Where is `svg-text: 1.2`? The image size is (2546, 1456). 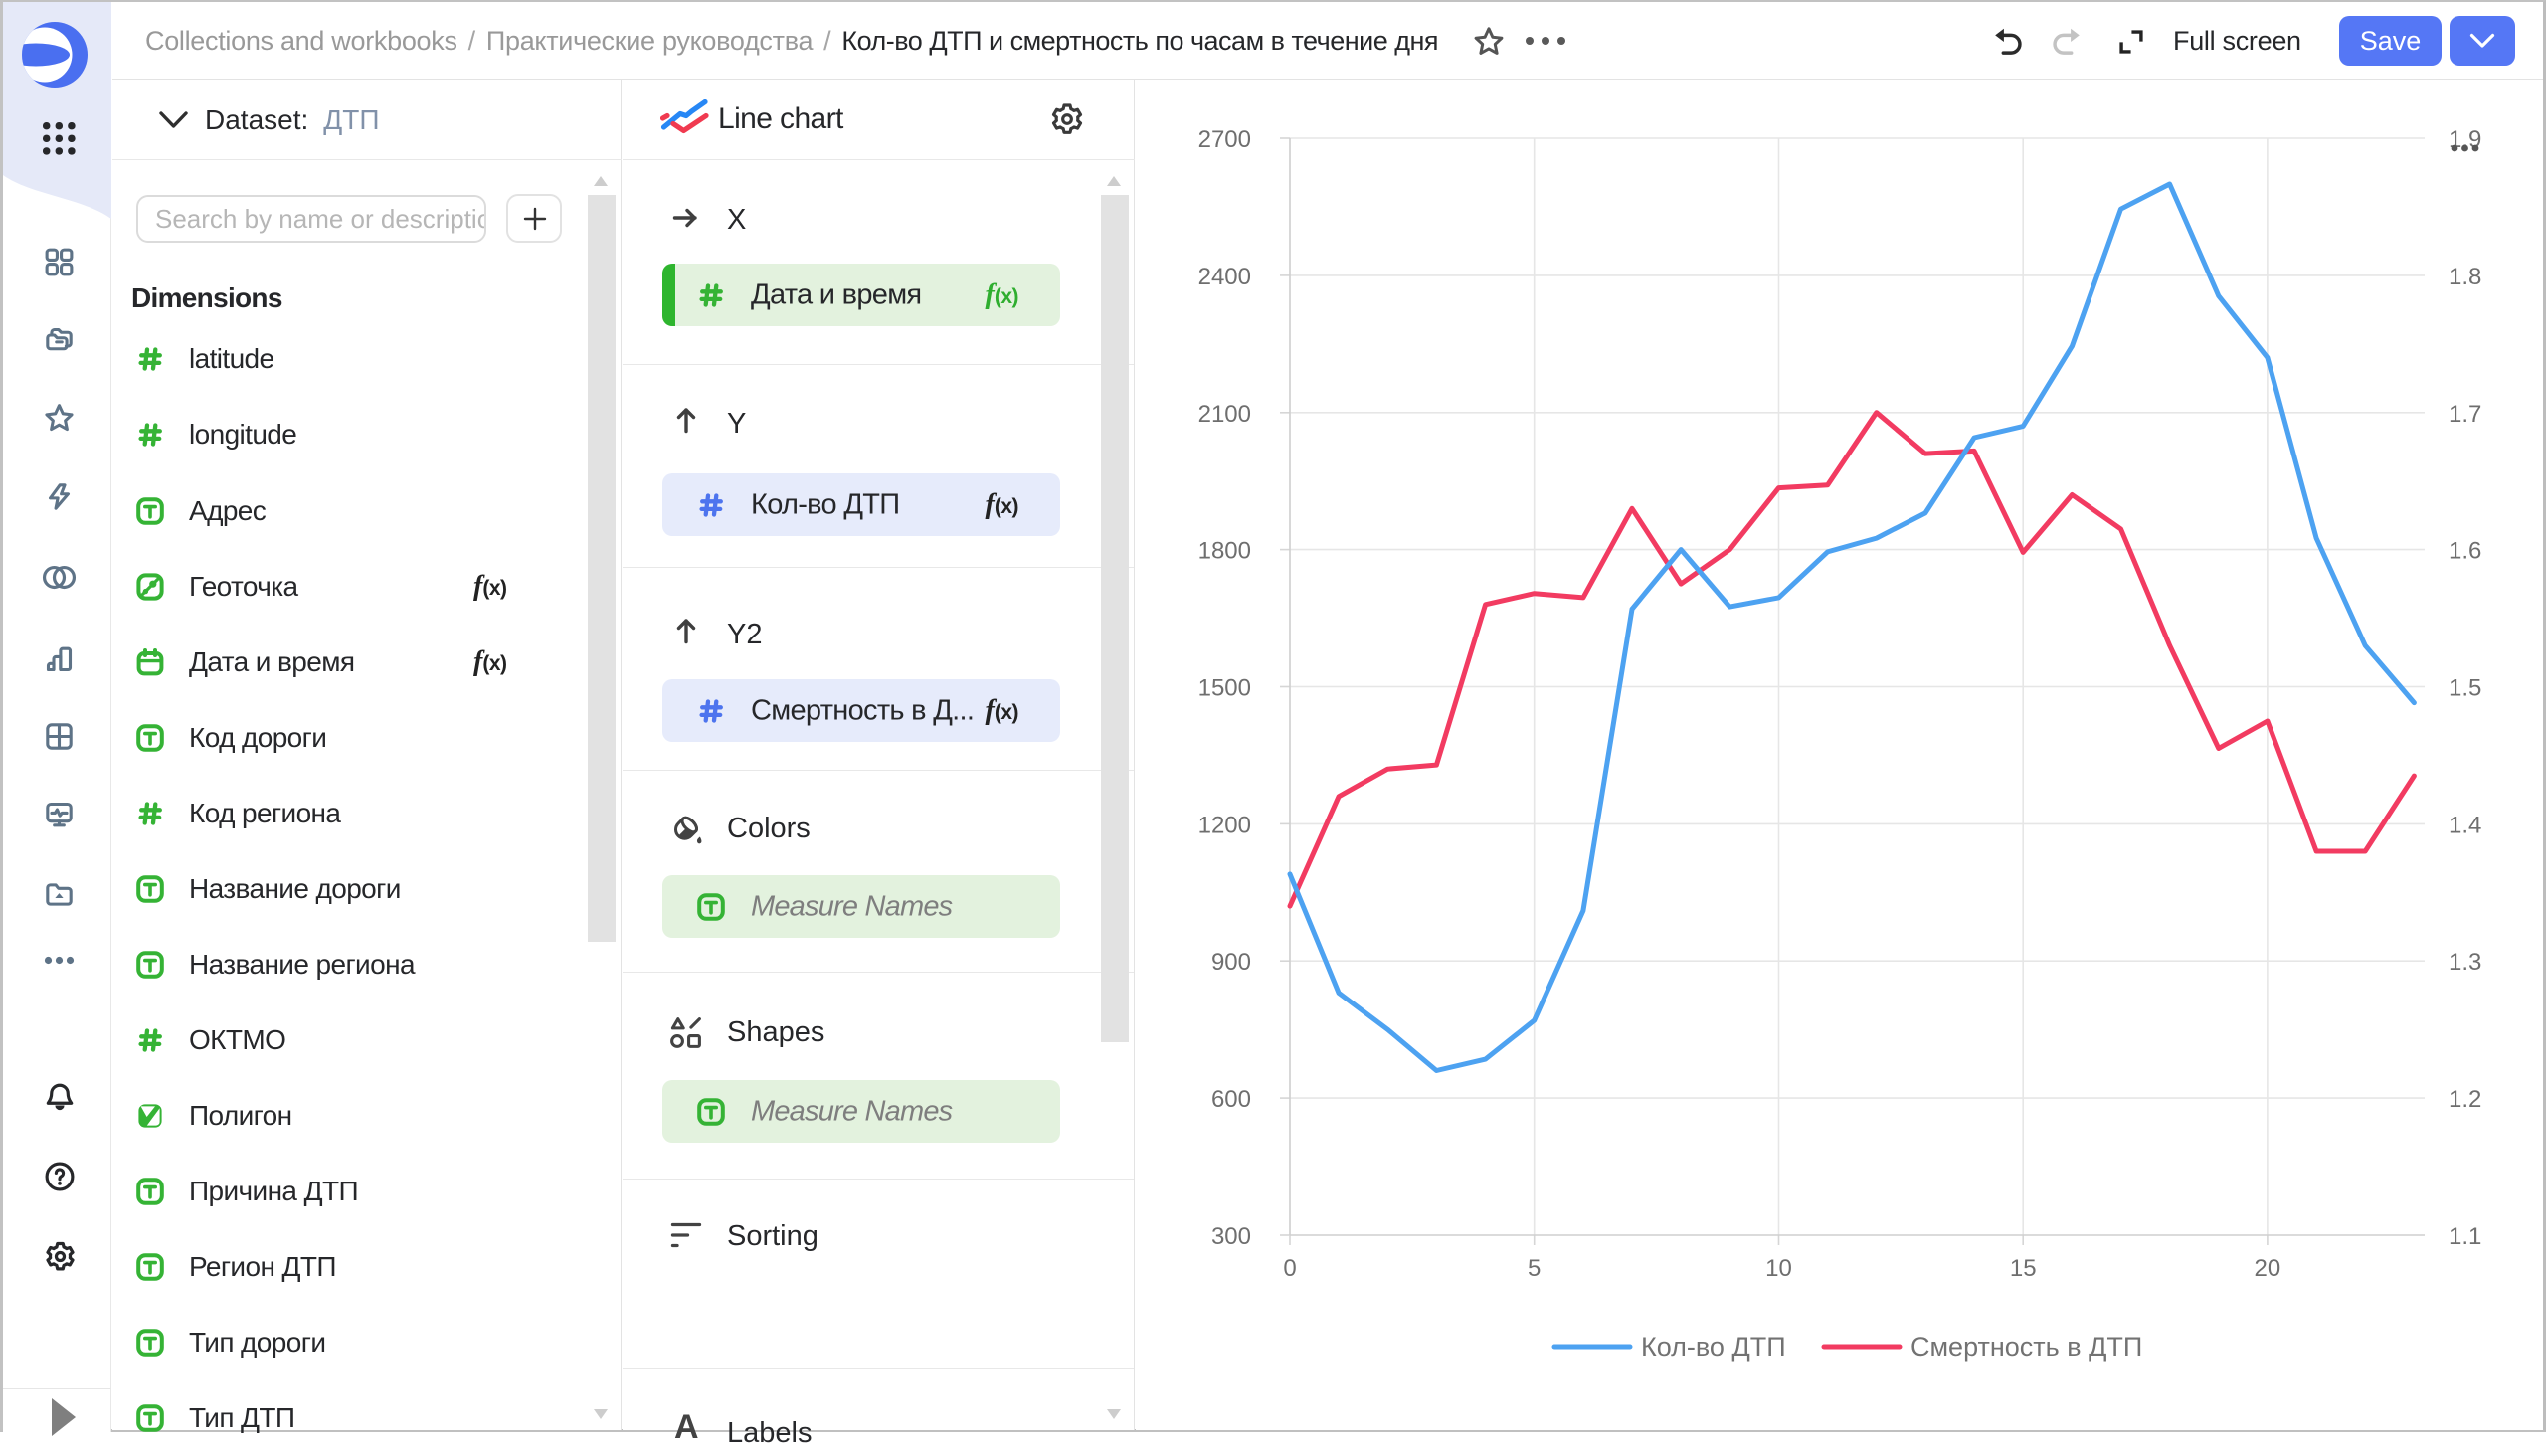
svg-text: 1.2 is located at coordinates (2465, 1099).